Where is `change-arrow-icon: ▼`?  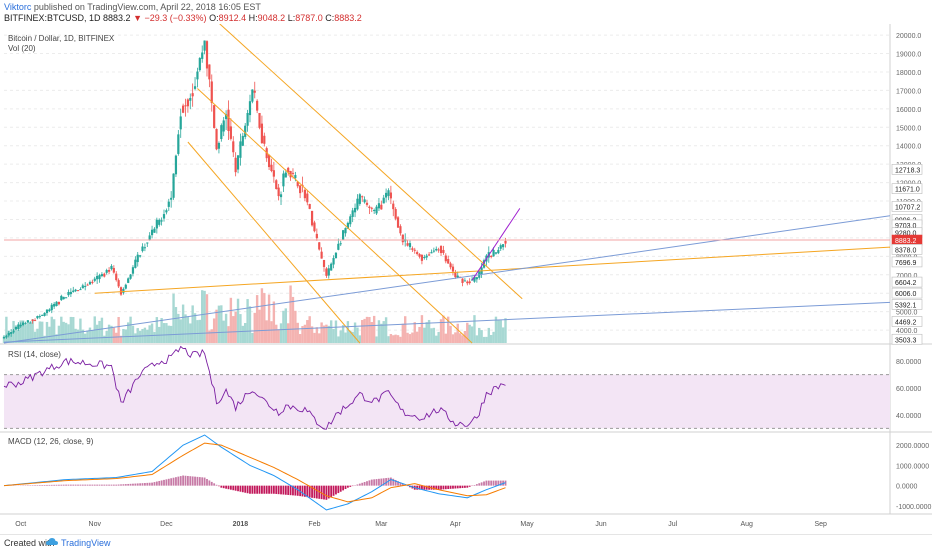 change-arrow-icon: ▼ is located at coordinates (137, 18).